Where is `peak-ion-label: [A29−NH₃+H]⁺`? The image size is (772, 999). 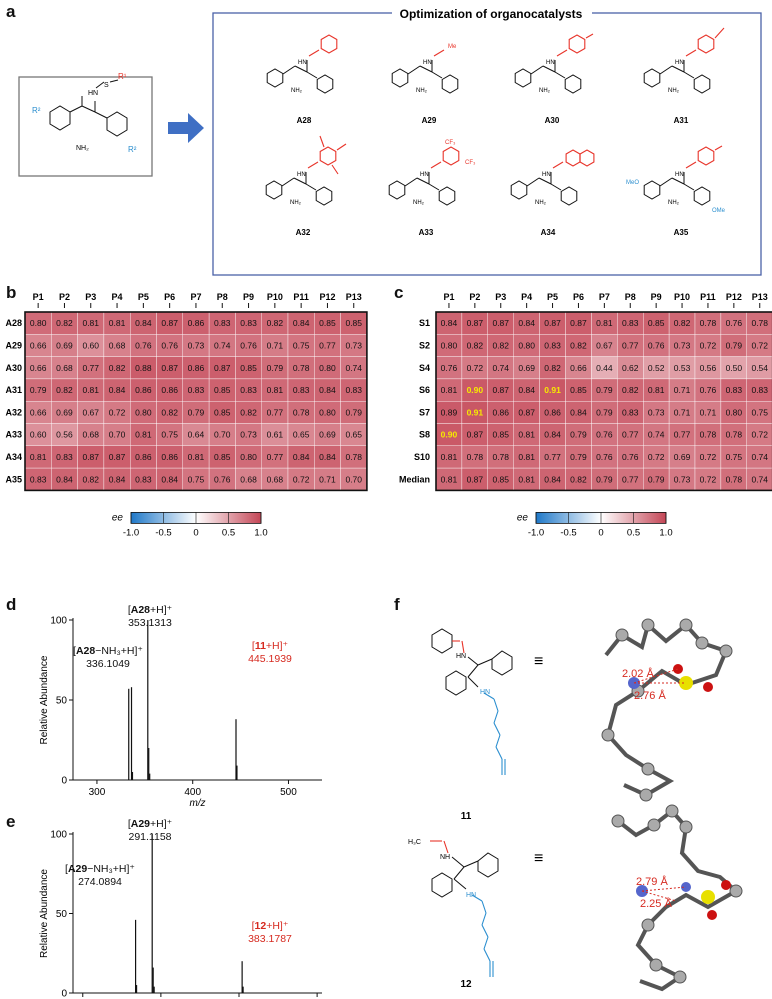 peak-ion-label: [A29−NH₃+H]⁺ is located at coordinates (100, 869).